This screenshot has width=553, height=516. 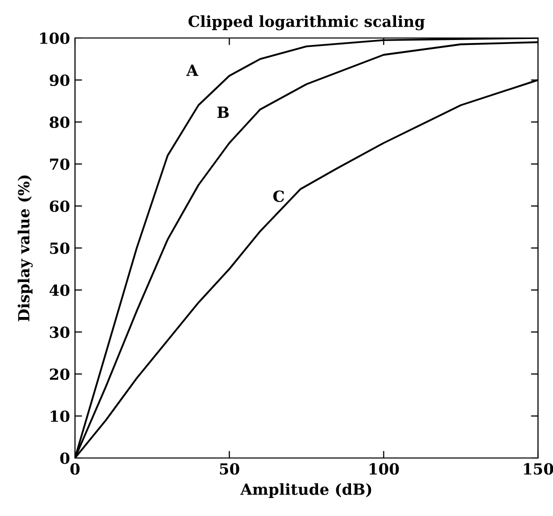 What do you see at coordinates (230, 469) in the screenshot?
I see `x-tick-label: 50` at bounding box center [230, 469].